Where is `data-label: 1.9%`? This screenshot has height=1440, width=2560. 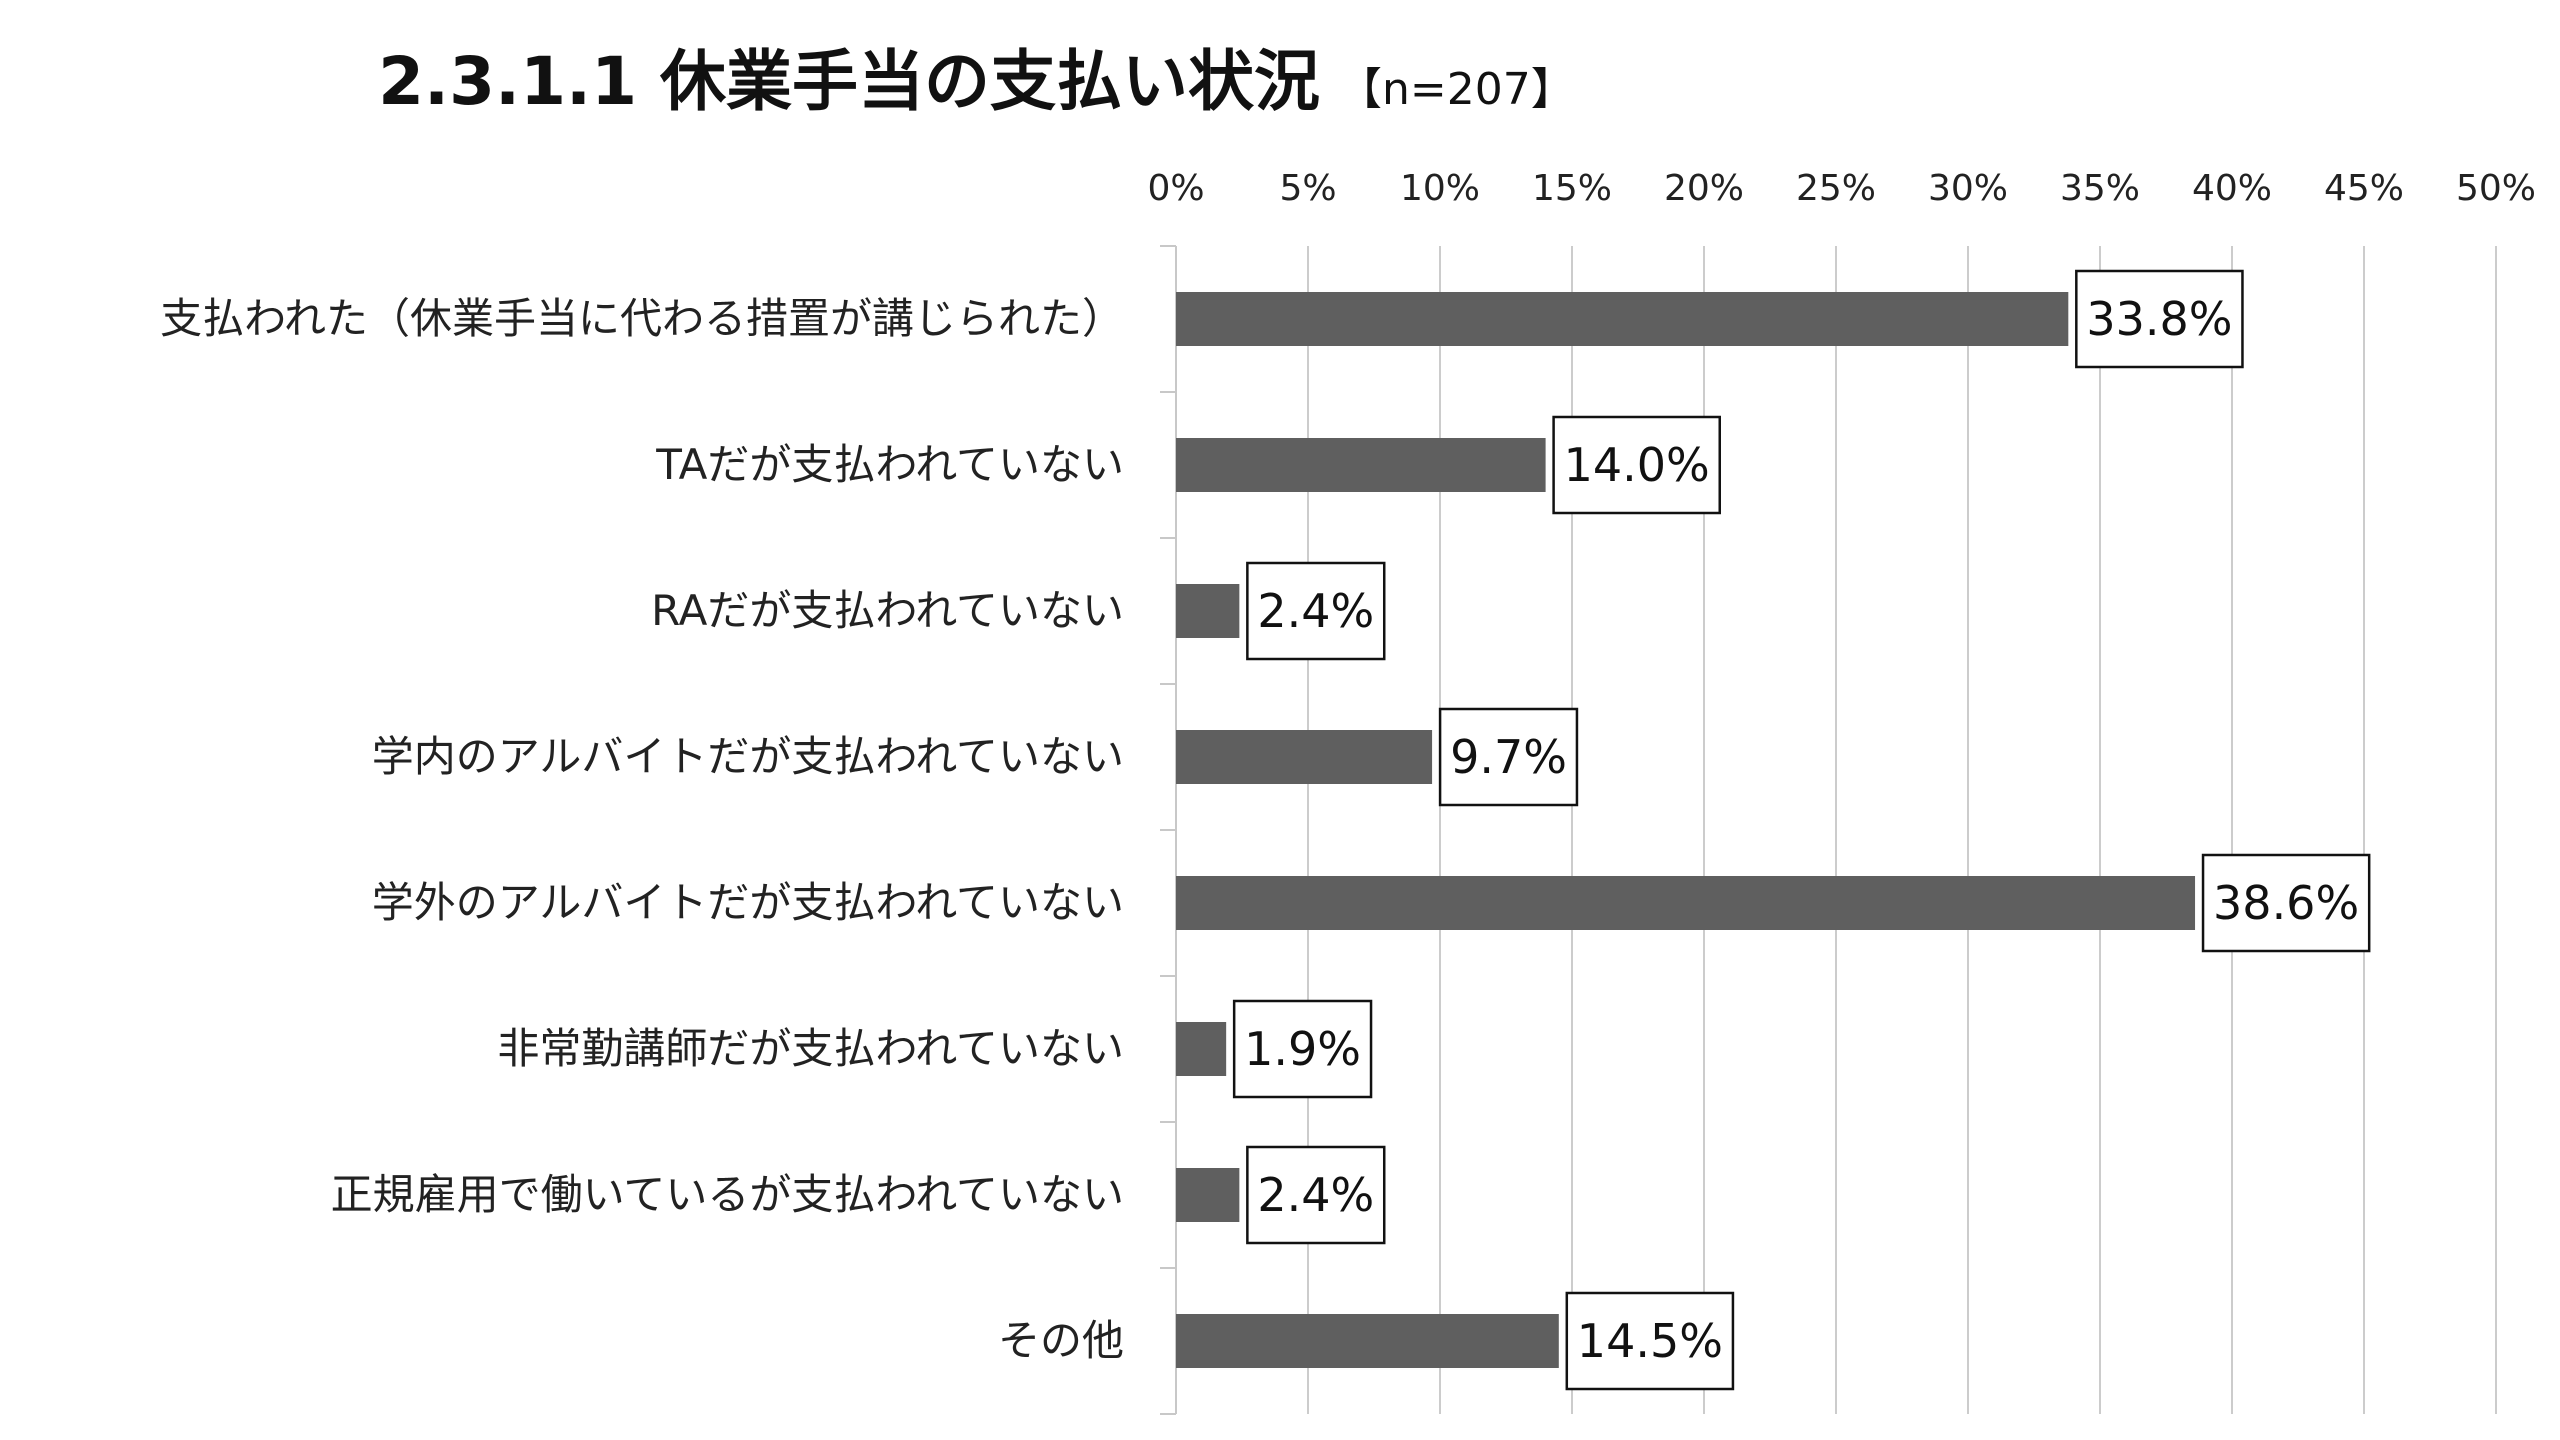
data-label: 1.9% is located at coordinates (1302, 1049).